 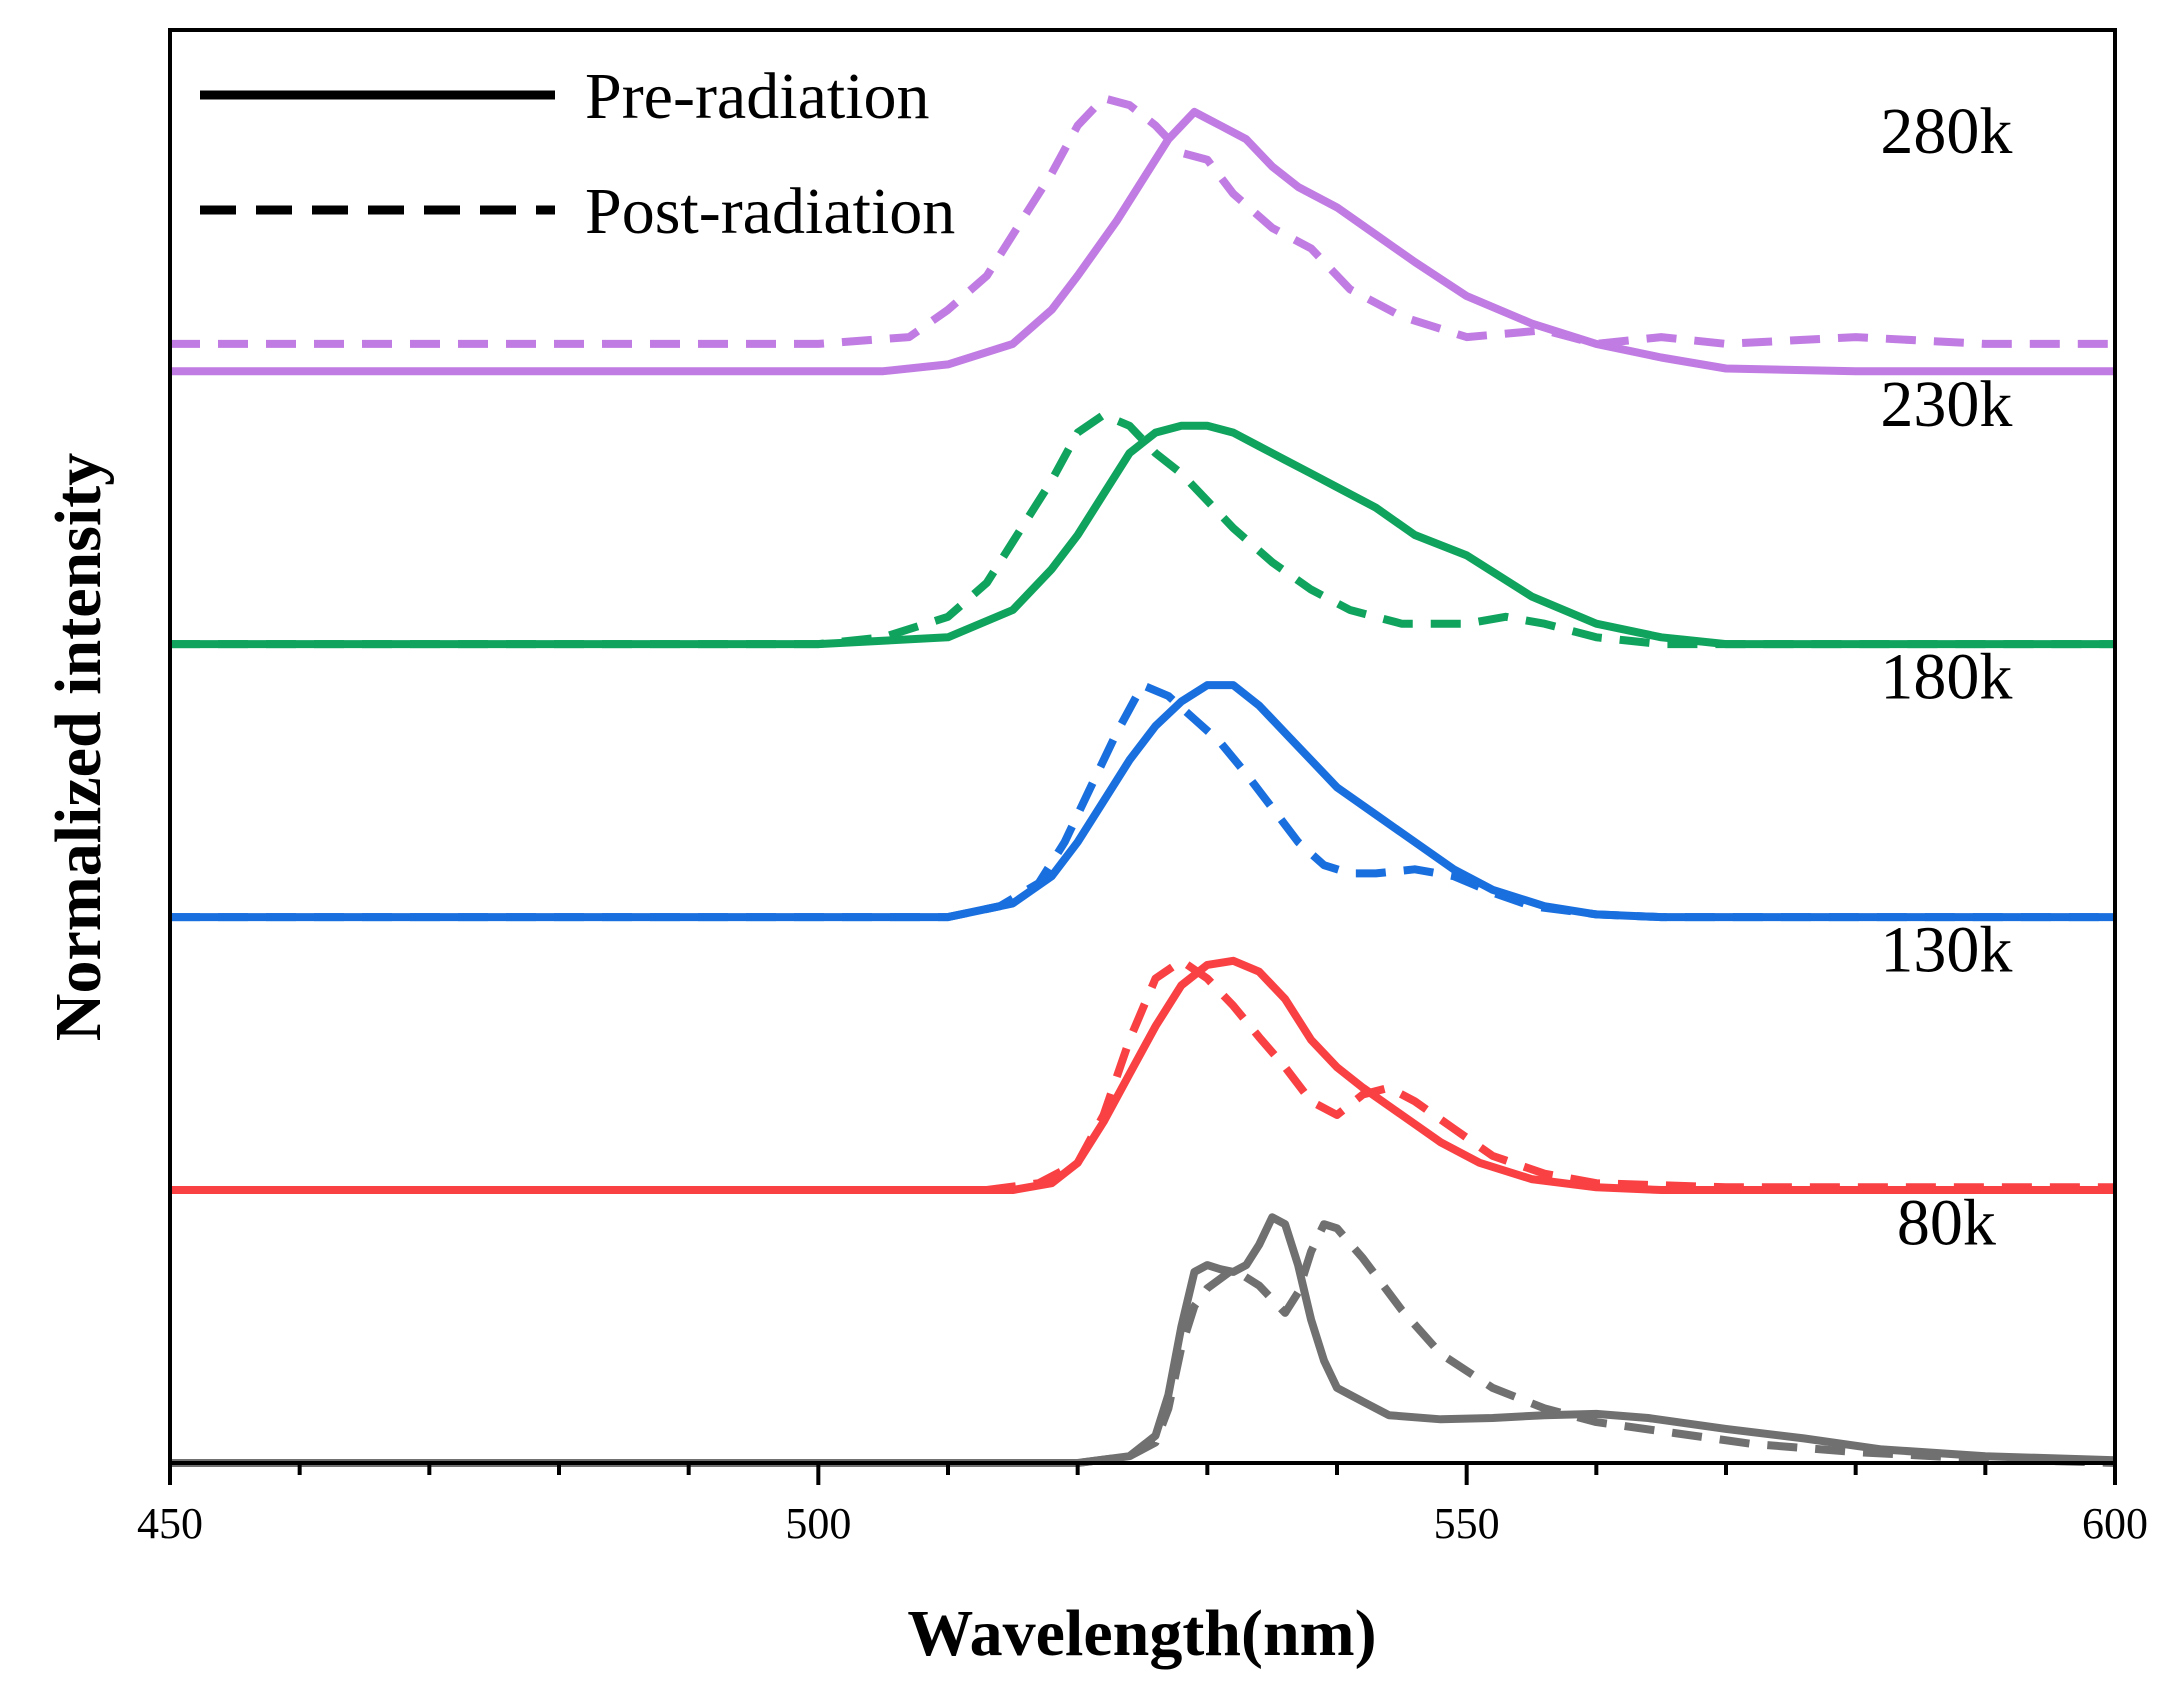 I want to click on series-180k-post-radiation-line, so click(x=1142, y=801).